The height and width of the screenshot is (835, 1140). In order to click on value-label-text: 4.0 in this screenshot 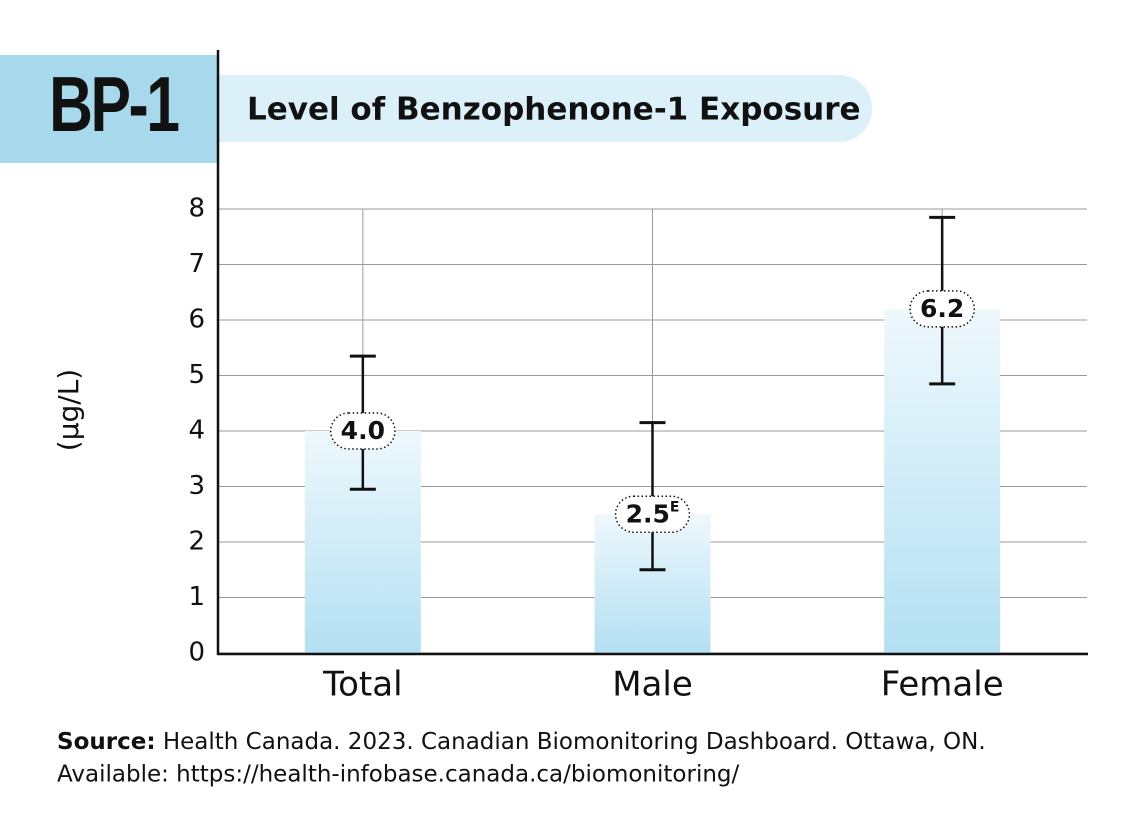, I will do `click(363, 430)`.